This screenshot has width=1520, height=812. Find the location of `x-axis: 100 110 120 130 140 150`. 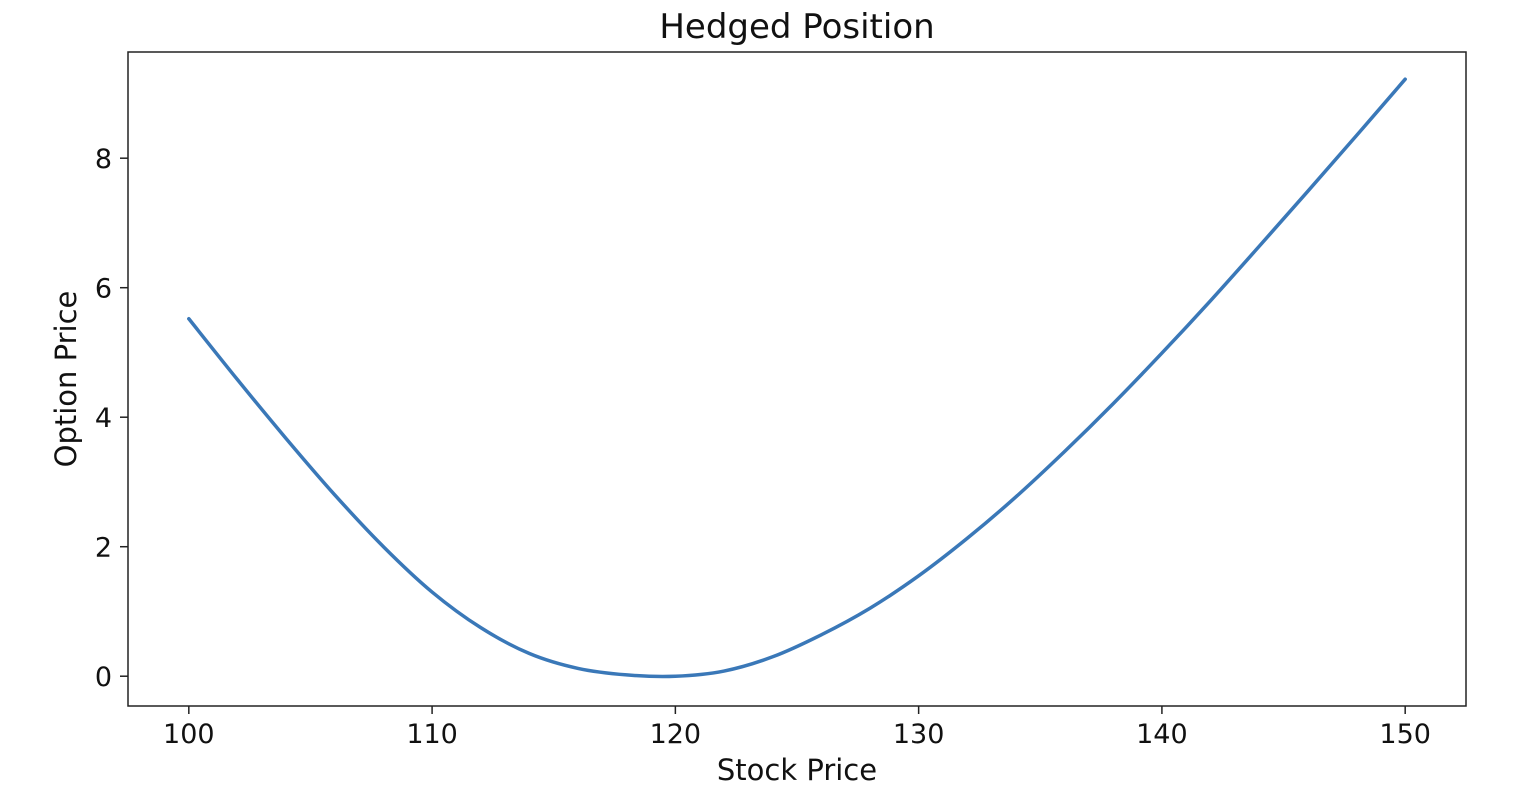

x-axis: 100 110 120 130 140 150 is located at coordinates (797, 728).